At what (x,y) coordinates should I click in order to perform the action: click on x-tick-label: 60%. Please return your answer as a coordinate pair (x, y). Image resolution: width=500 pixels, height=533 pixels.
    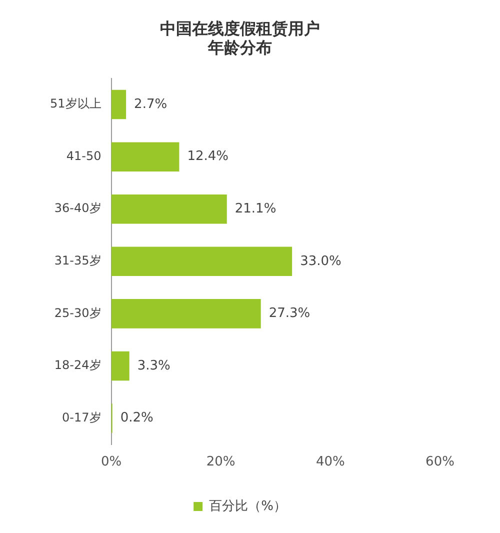
    Looking at the image, I should click on (440, 462).